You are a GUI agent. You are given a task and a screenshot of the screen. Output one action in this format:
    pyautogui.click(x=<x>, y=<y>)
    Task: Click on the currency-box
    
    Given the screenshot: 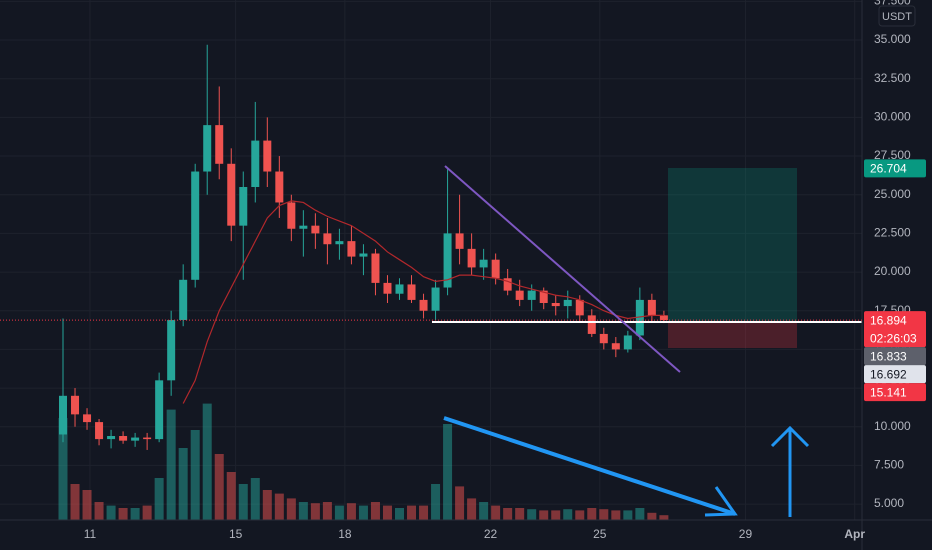 What is the action you would take?
    pyautogui.click(x=897, y=16)
    